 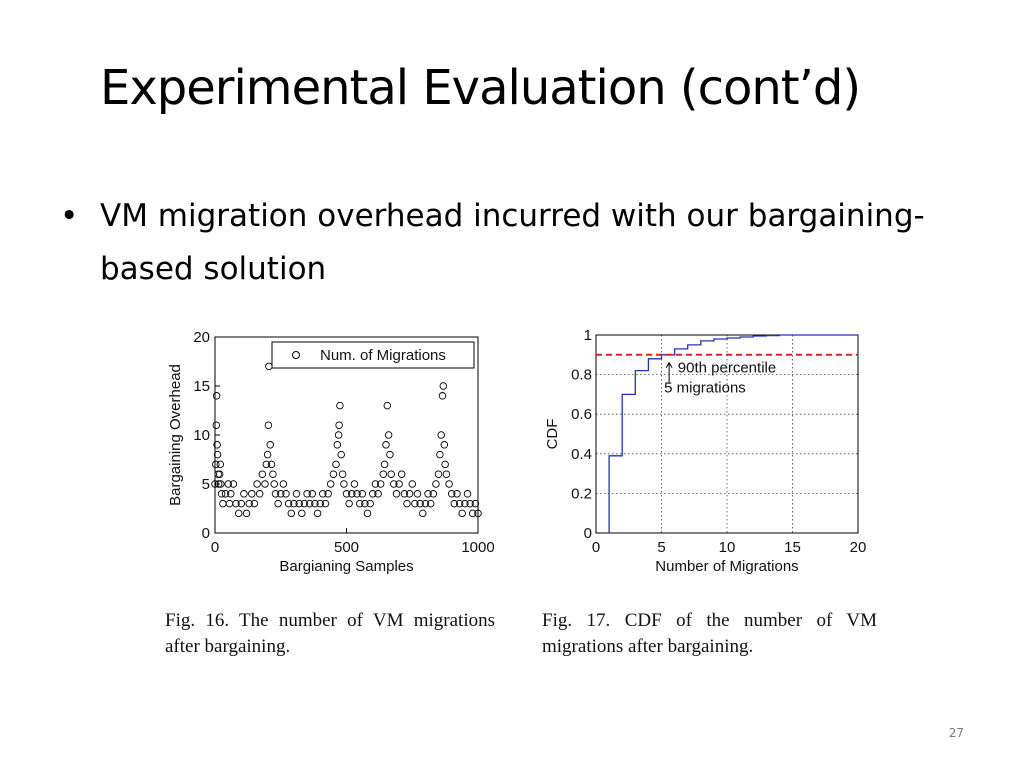 I want to click on y-tick-label: 0.8, so click(x=581, y=375).